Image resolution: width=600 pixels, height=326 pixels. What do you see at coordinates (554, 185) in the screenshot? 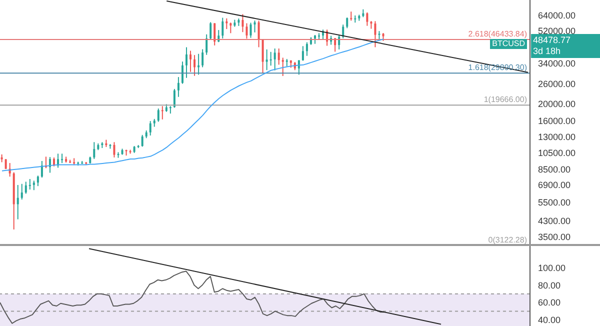
I see `y-tick-label: 6900.00` at bounding box center [554, 185].